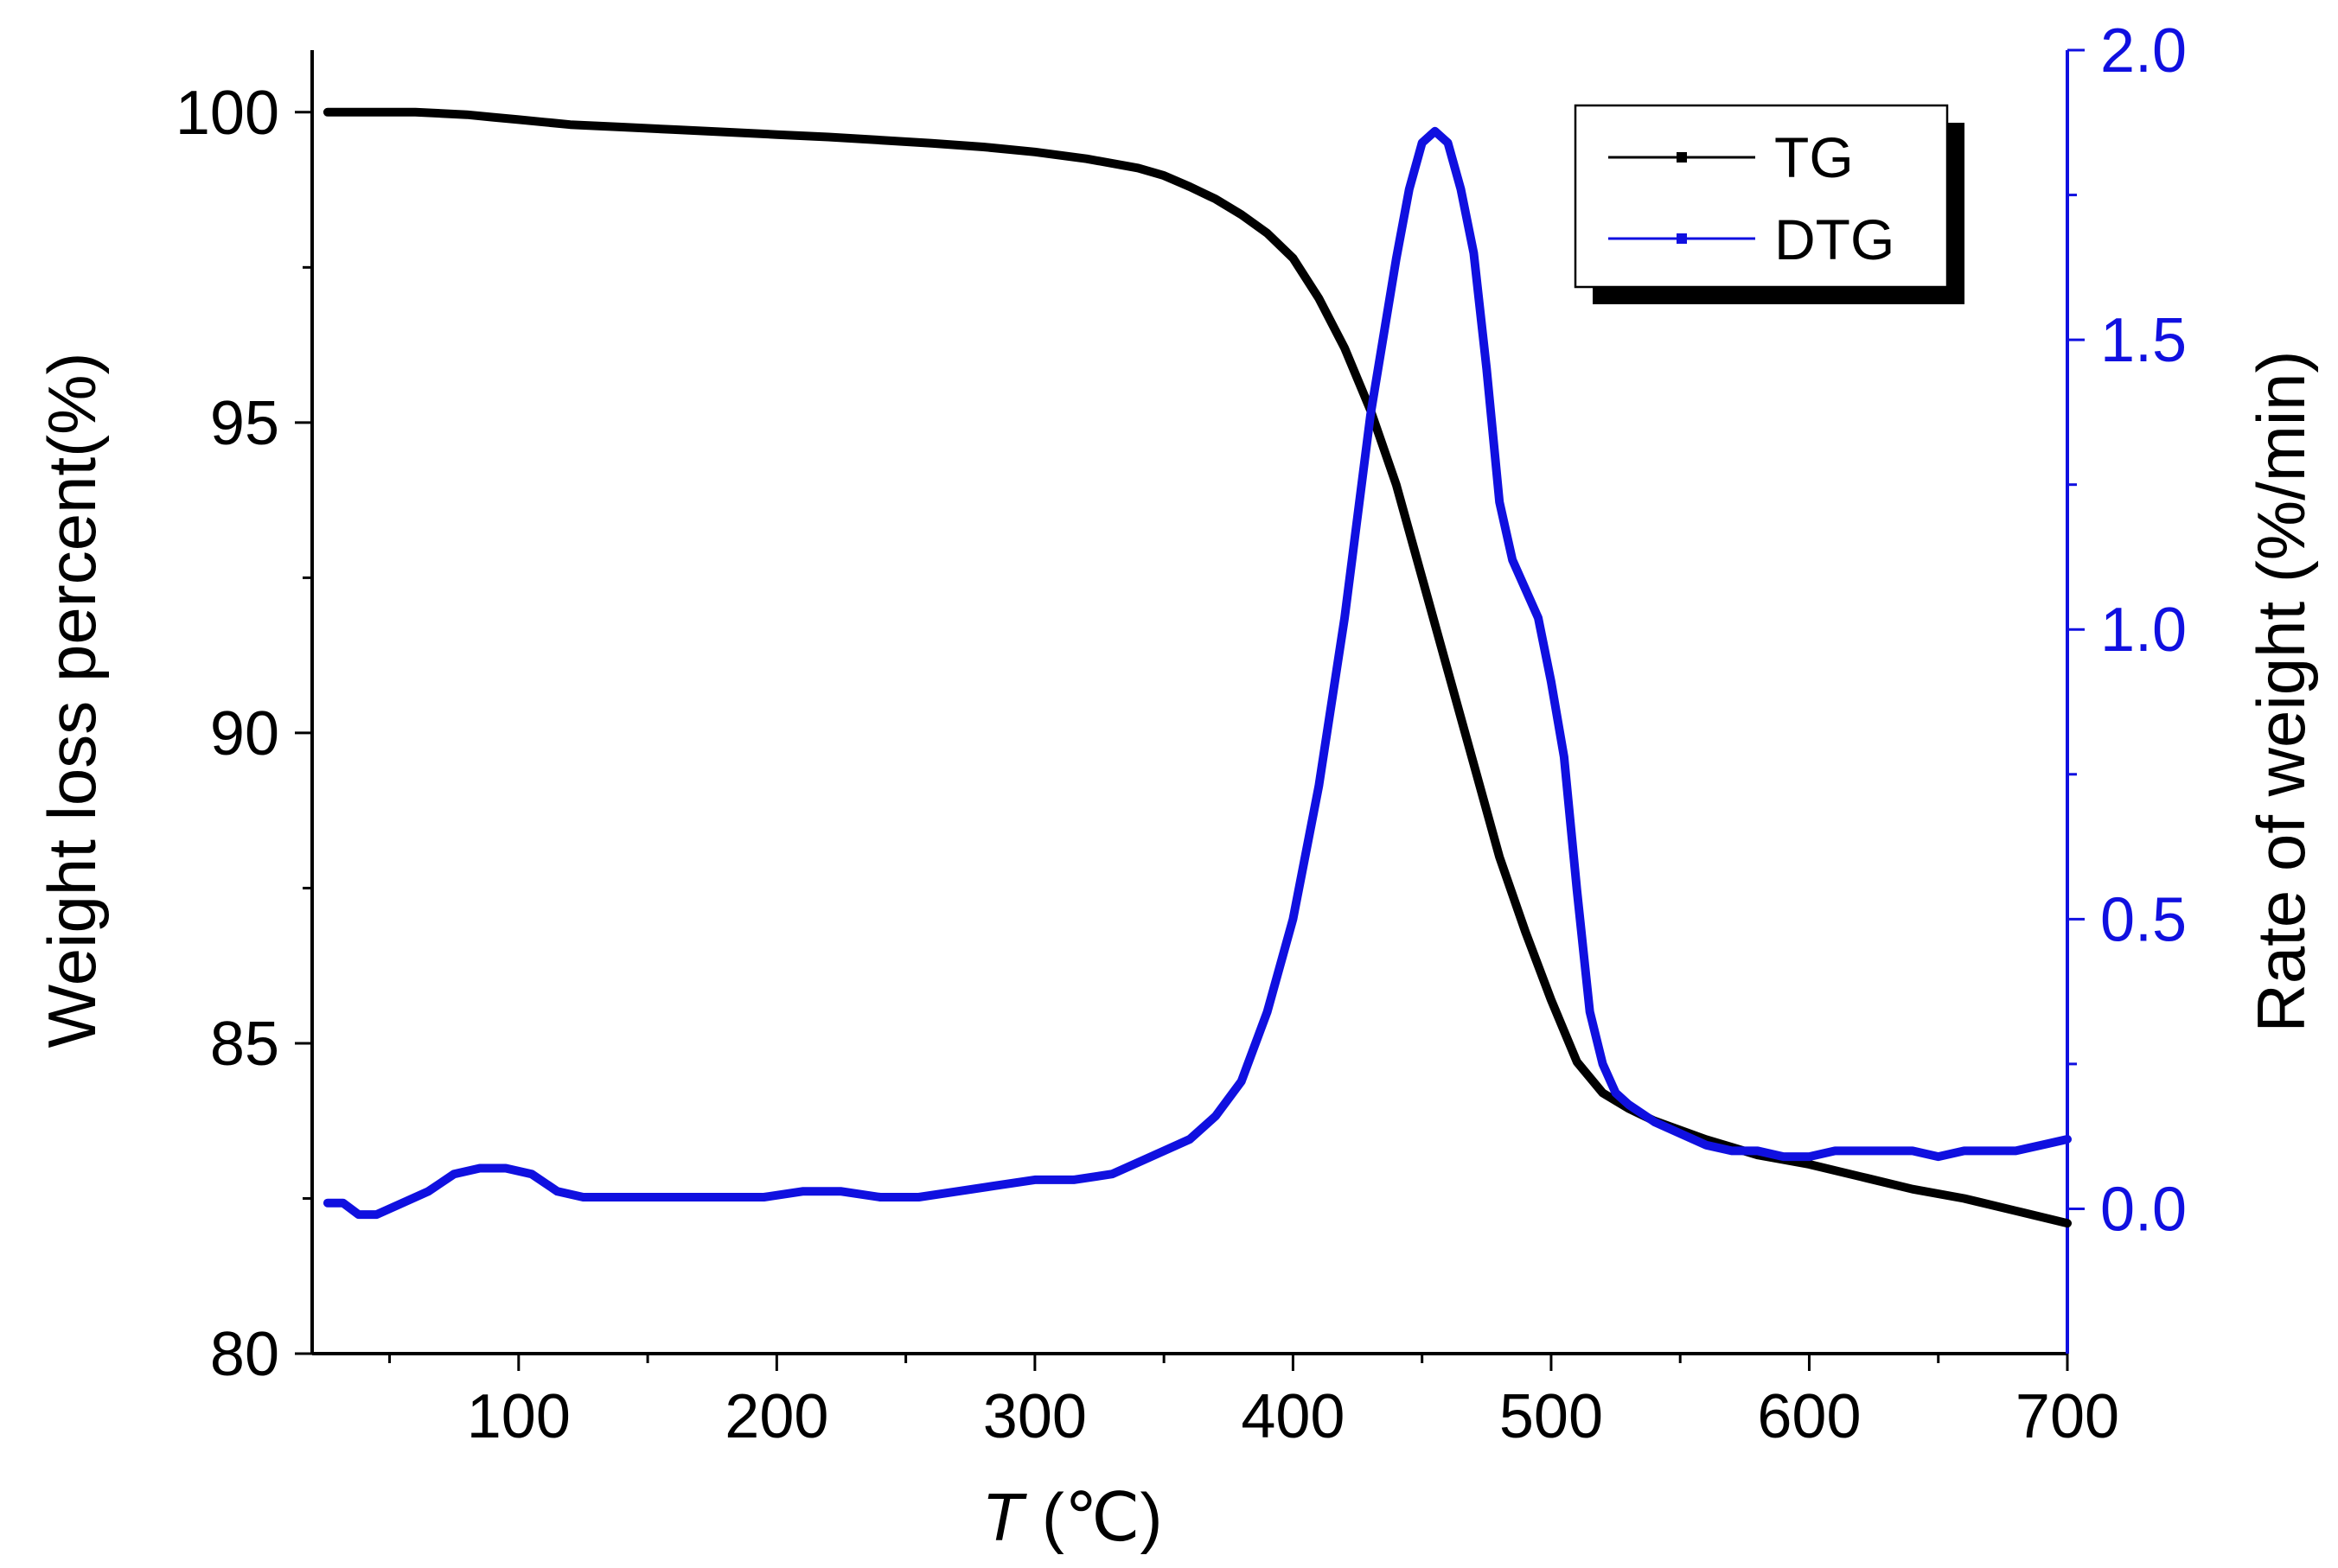 Image resolution: width=2338 pixels, height=1568 pixels. I want to click on y-left-tick-label: 100, so click(227, 114).